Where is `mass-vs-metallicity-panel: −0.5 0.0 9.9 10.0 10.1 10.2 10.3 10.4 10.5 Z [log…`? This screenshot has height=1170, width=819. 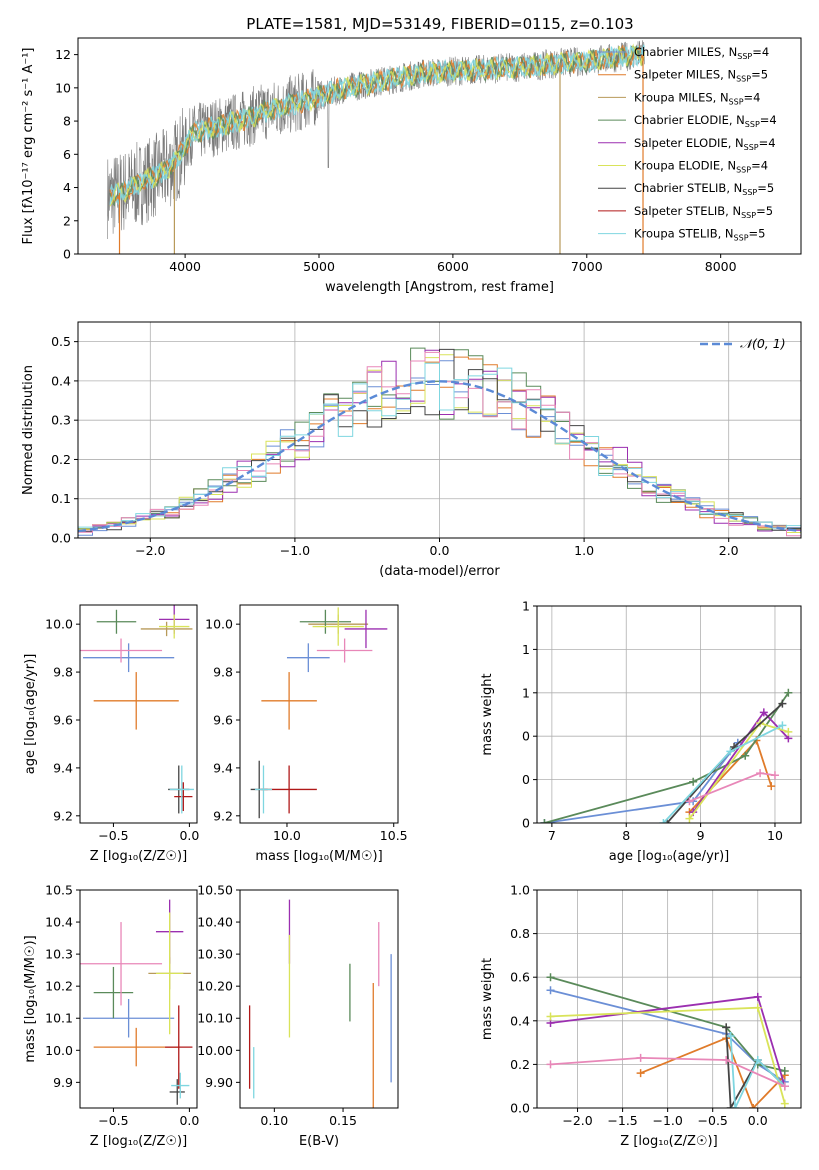
mass-vs-metallicity-panel: −0.5 0.0 9.9 10.0 10.1 10.2 10.3 10.4 10.5 Z [log… is located at coordinates (111, 1016).